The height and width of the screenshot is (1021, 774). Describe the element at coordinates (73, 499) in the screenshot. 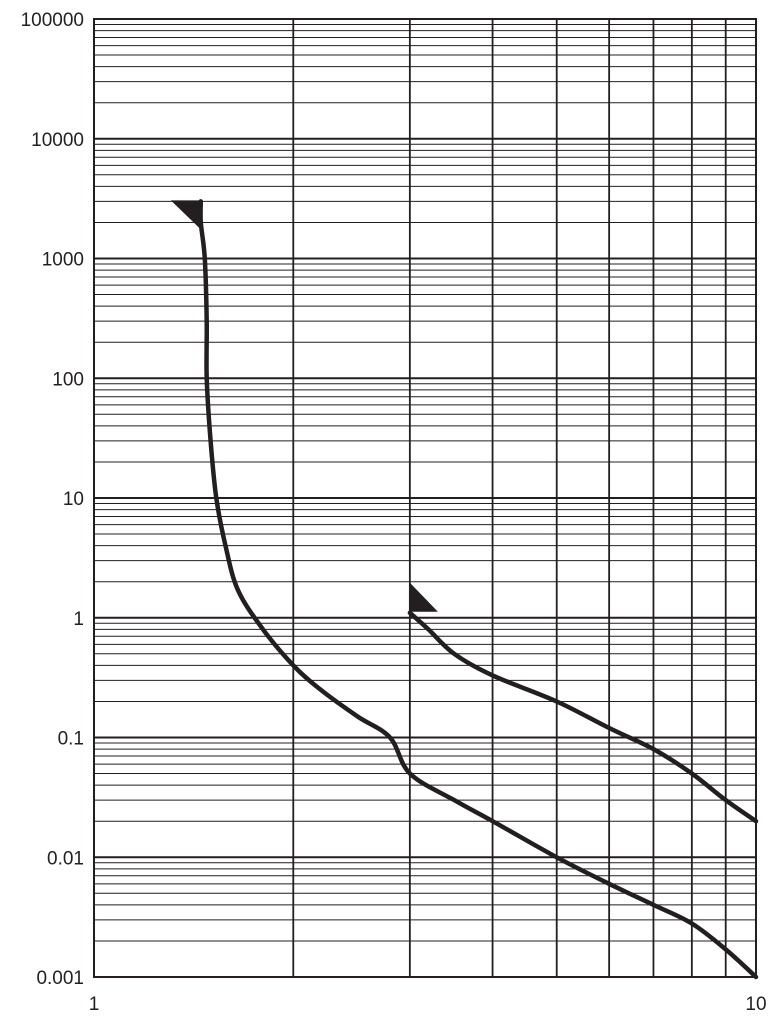

I see `y-tick-label: 10` at that location.